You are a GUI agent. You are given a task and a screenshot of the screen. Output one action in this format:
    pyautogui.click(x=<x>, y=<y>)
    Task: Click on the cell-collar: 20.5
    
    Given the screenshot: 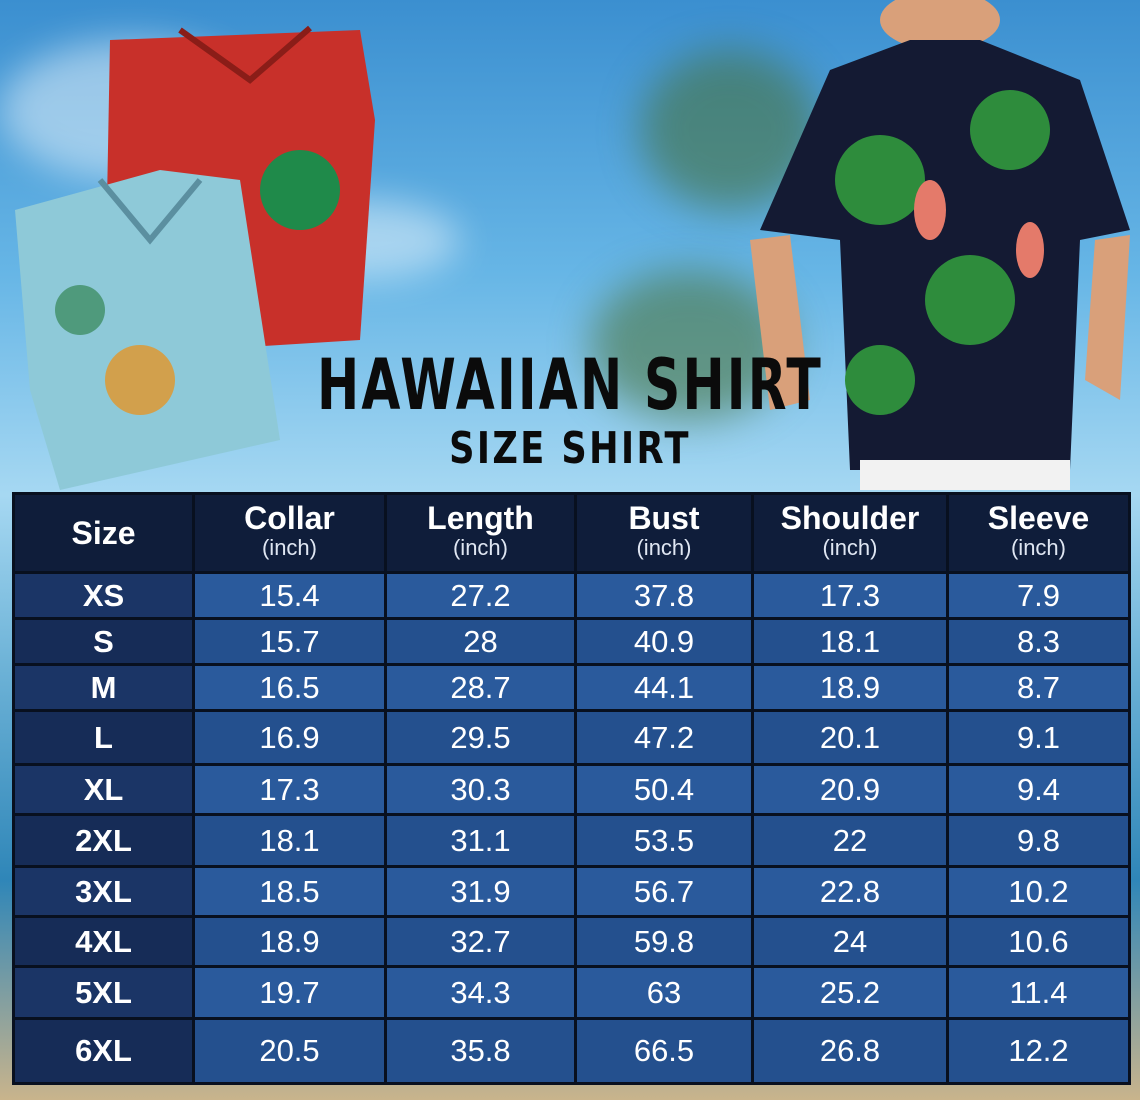 What is the action you would take?
    pyautogui.click(x=289, y=1051)
    